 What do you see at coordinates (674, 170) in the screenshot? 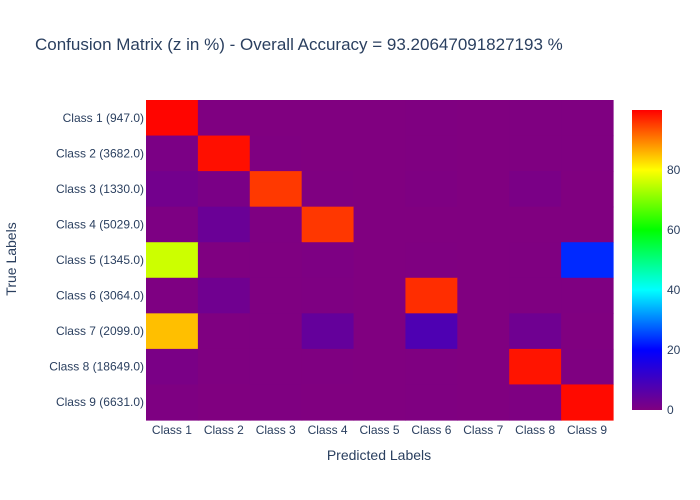
I see `colorbar-tick-label: 80` at bounding box center [674, 170].